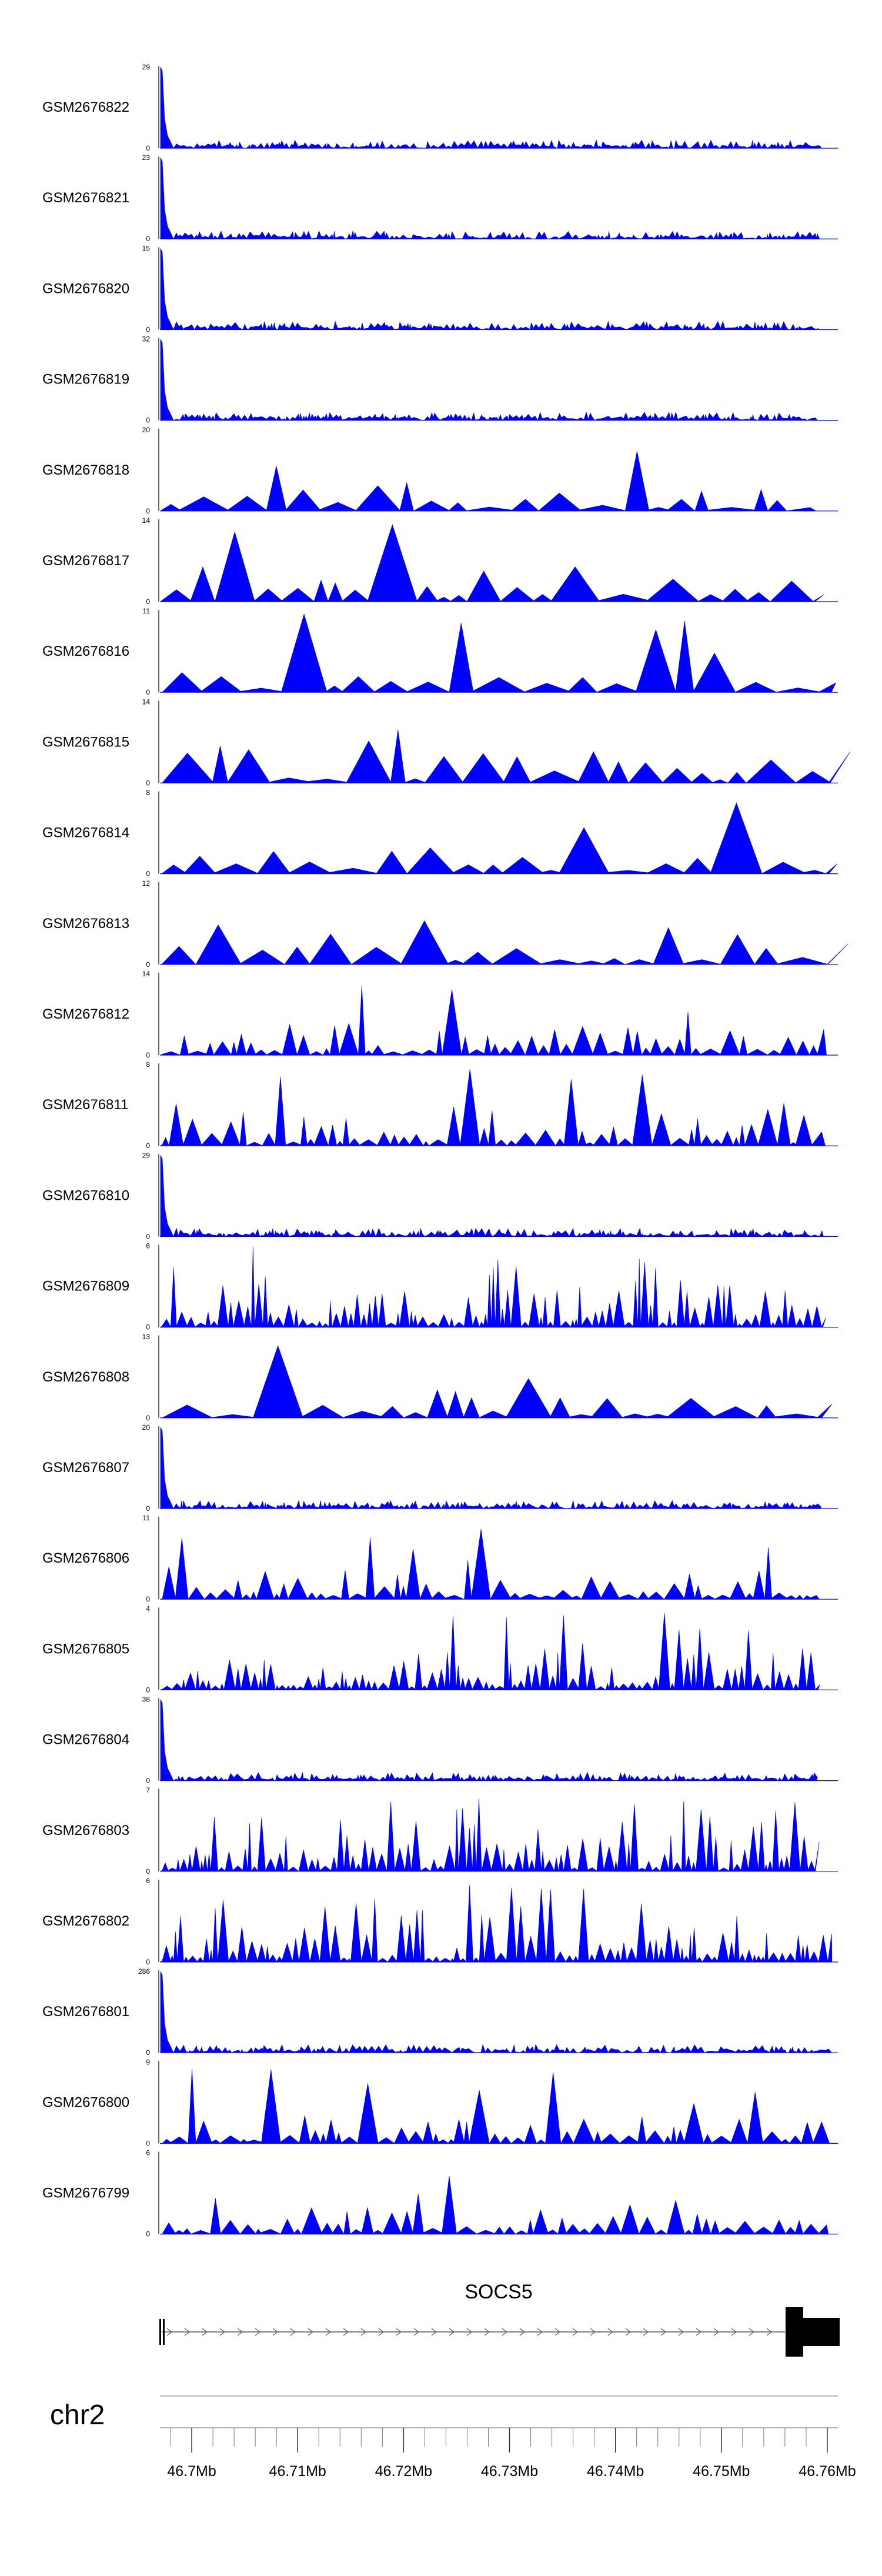  I want to click on track-label: GSM2676808, so click(85, 1377).